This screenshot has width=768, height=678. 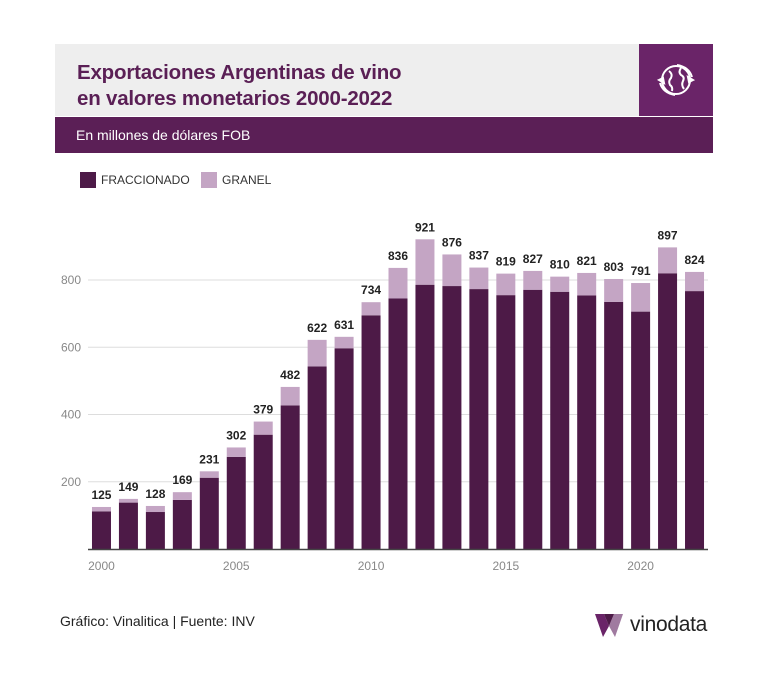 I want to click on data-label-total: 169, so click(x=182, y=480).